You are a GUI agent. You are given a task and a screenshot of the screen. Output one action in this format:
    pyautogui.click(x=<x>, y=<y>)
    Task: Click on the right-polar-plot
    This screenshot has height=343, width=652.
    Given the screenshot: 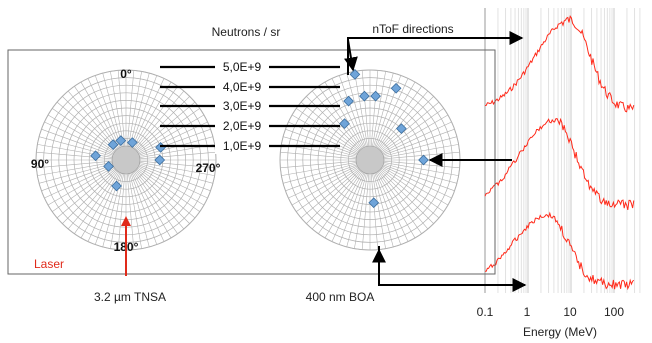 What is the action you would take?
    pyautogui.click(x=370, y=159)
    